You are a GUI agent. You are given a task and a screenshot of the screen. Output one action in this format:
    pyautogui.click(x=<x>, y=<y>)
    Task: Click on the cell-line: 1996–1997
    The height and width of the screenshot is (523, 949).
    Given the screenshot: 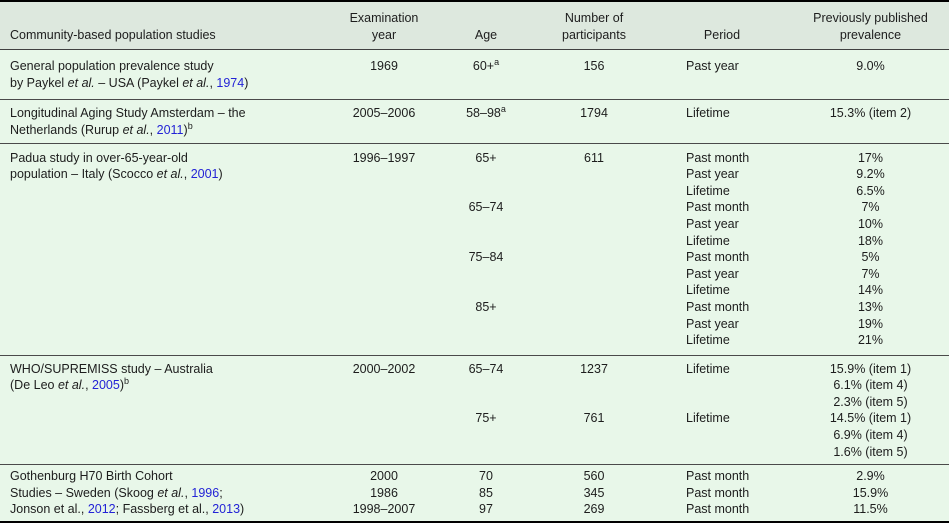 What is the action you would take?
    pyautogui.click(x=384, y=157)
    